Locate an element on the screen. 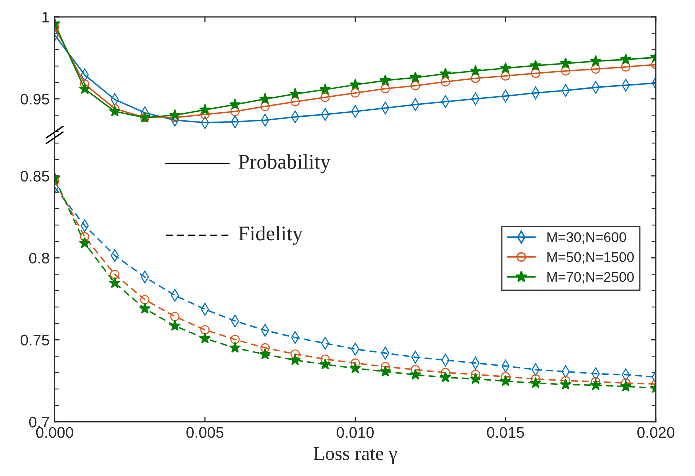  y-tick-label: 0.85 is located at coordinates (35, 176).